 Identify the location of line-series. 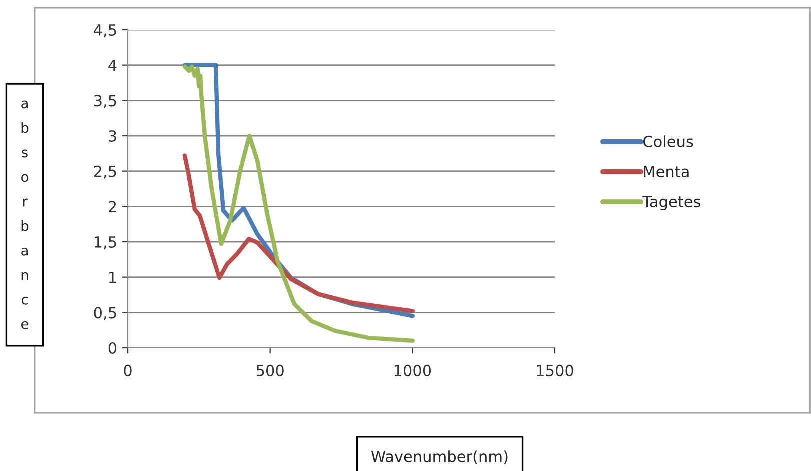
(299, 234).